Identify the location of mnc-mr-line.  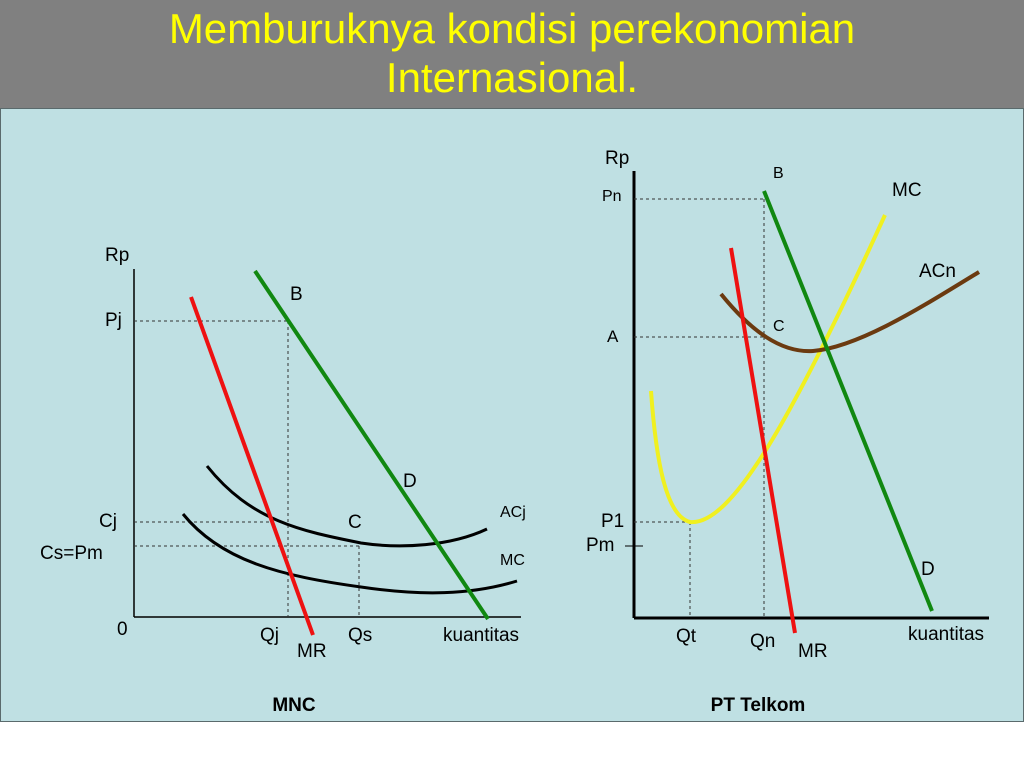
(252, 466).